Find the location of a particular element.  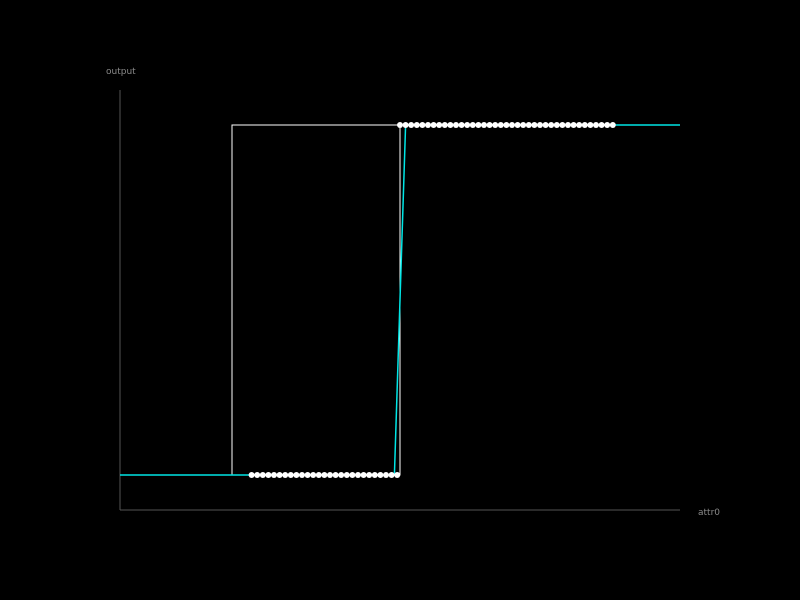

x-axis-label: attr0 is located at coordinates (709, 513).